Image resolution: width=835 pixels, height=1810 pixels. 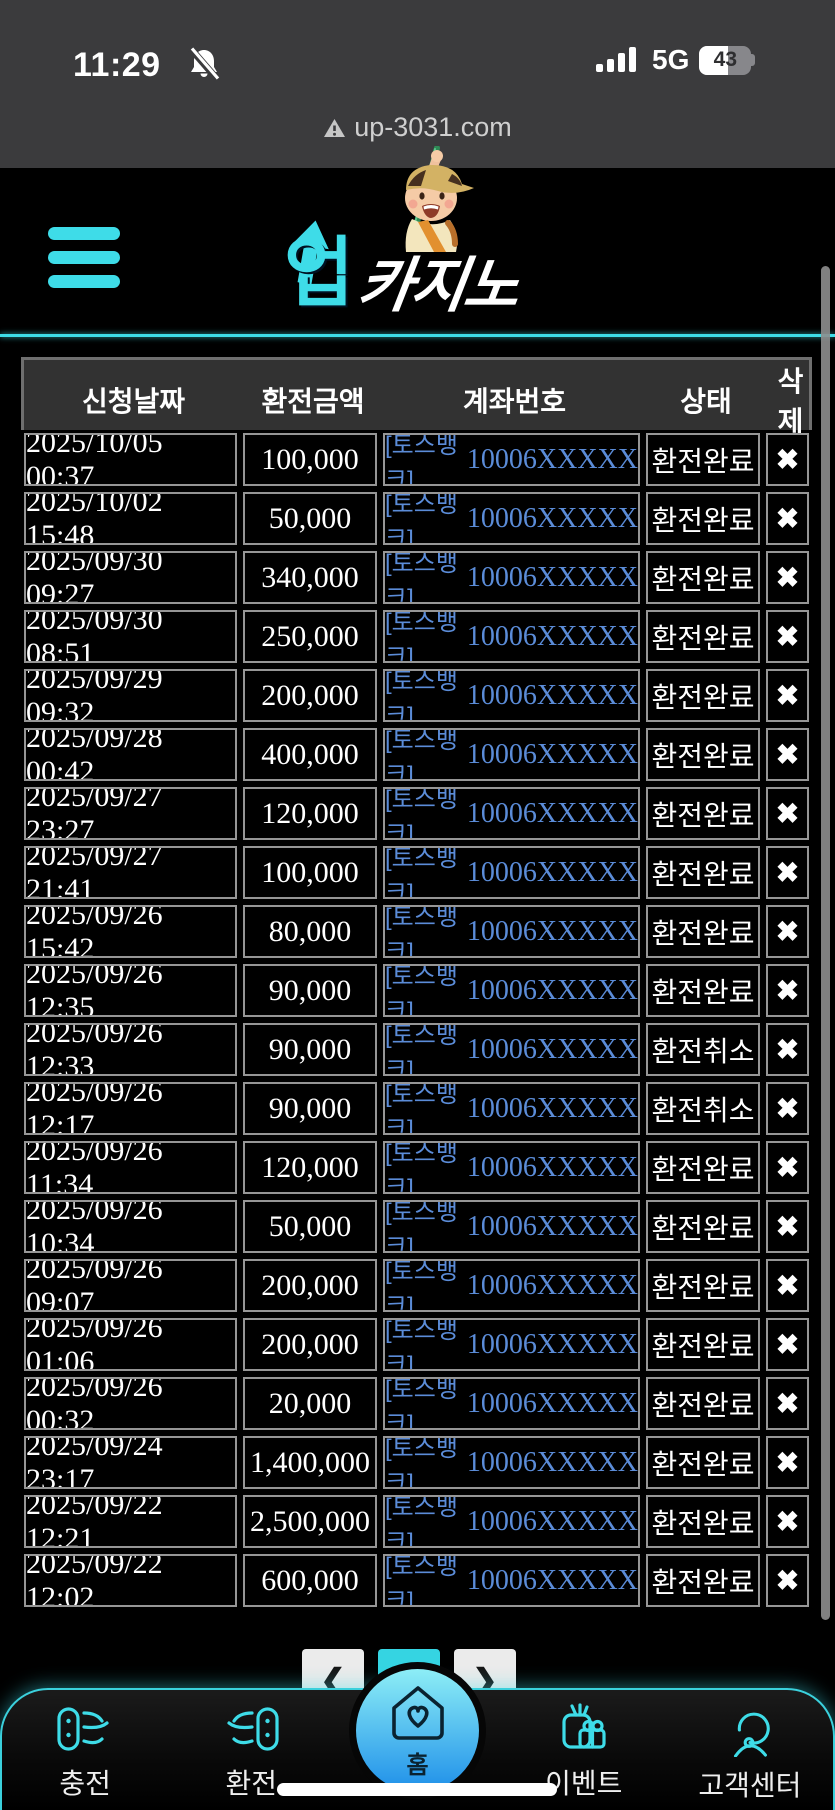 I want to click on site-logo: 업 카지노, so click(x=412, y=232).